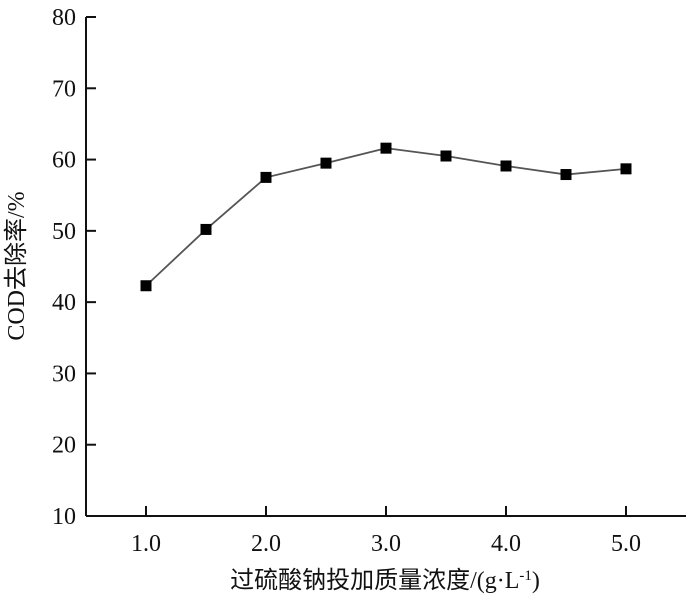 The height and width of the screenshot is (601, 700). What do you see at coordinates (626, 544) in the screenshot?
I see `x-tick-label: 5.0` at bounding box center [626, 544].